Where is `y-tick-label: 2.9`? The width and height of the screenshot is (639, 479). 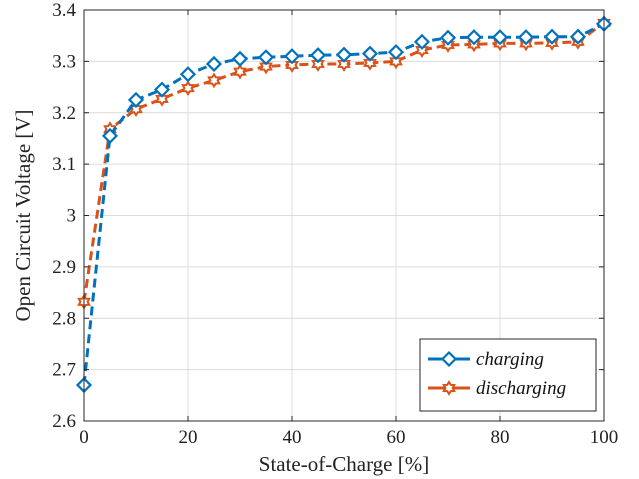 y-tick-label: 2.9 is located at coordinates (64, 267).